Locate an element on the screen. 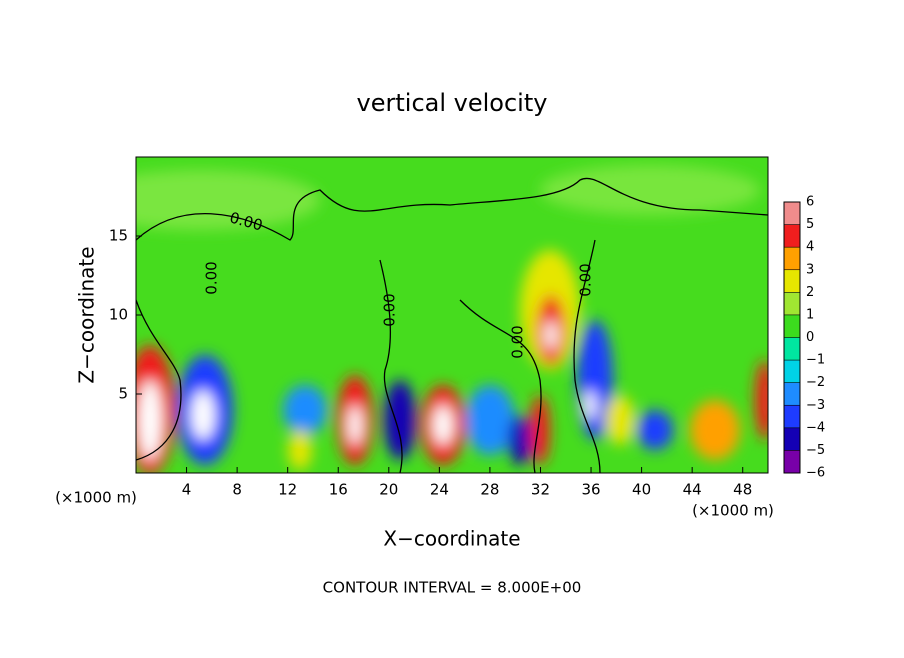 The width and height of the screenshot is (904, 658). y-tick-label: 5 is located at coordinates (123, 394).